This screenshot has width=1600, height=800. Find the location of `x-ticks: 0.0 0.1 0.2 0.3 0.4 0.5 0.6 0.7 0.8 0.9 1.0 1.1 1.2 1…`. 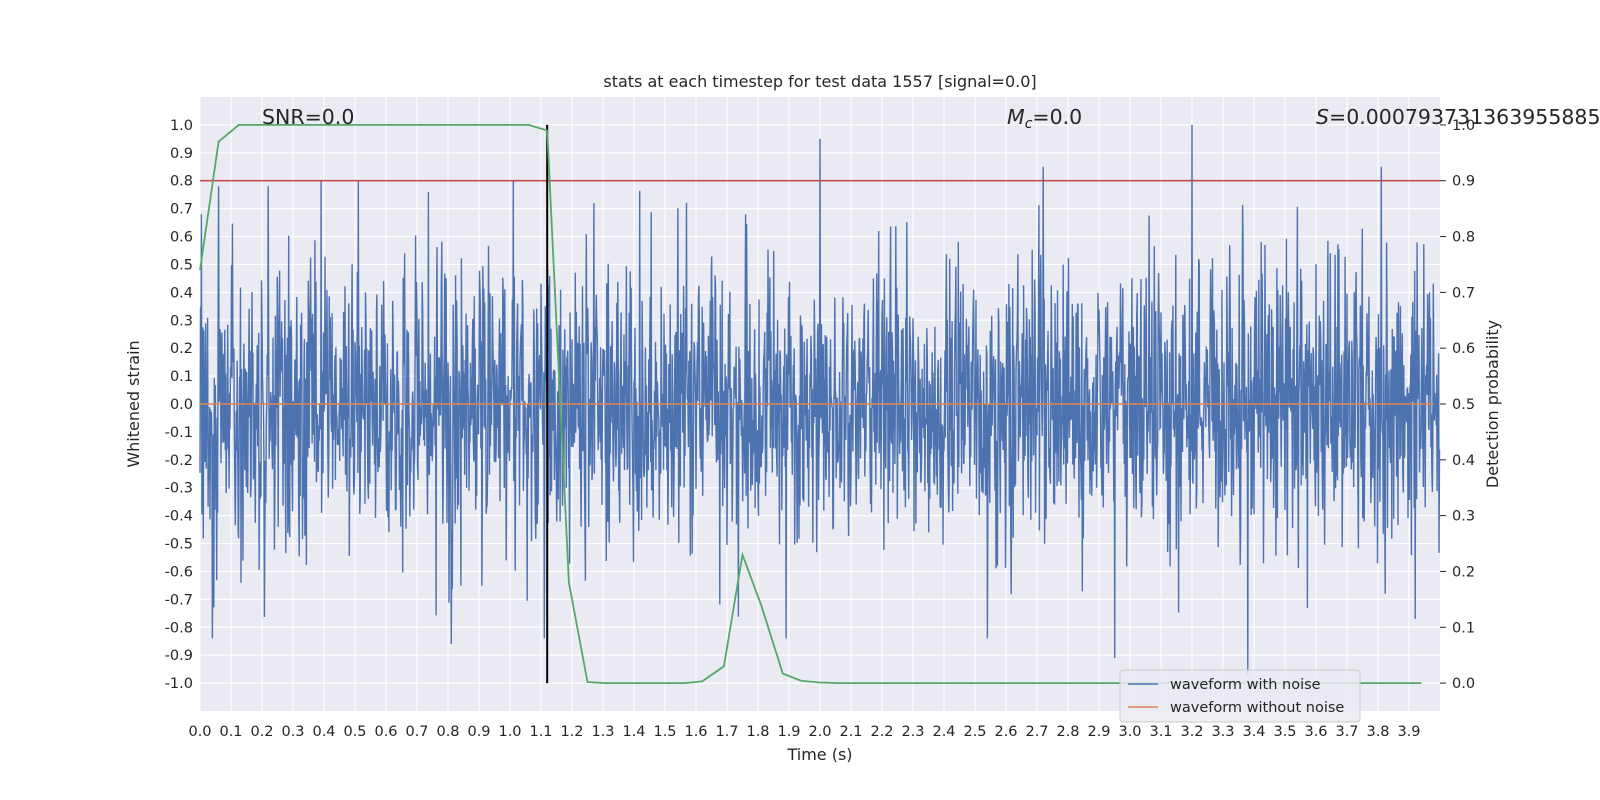

x-ticks: 0.0 0.1 0.2 0.3 0.4 0.5 0.6 0.7 0.8 0.9 1.0 1.1 1.2 1… is located at coordinates (804, 732).